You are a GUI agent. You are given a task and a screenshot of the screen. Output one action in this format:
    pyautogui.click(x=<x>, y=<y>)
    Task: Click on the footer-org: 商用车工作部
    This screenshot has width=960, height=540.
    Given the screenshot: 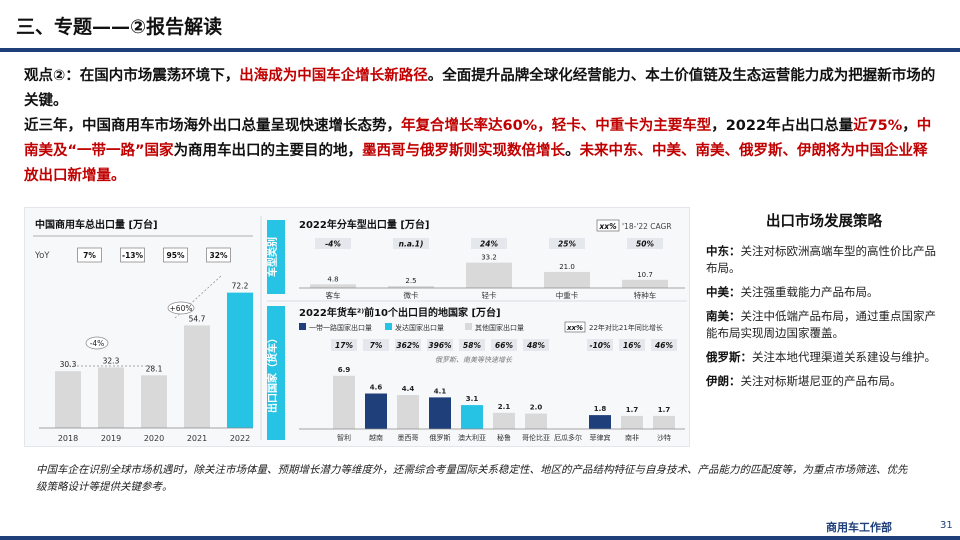 What is the action you would take?
    pyautogui.click(x=859, y=527)
    